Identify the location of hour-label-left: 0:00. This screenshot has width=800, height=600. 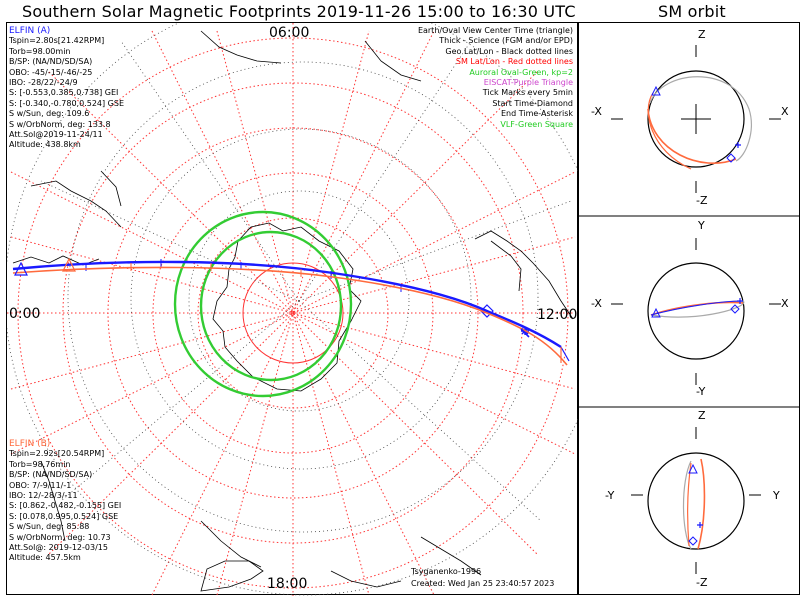
(25, 314).